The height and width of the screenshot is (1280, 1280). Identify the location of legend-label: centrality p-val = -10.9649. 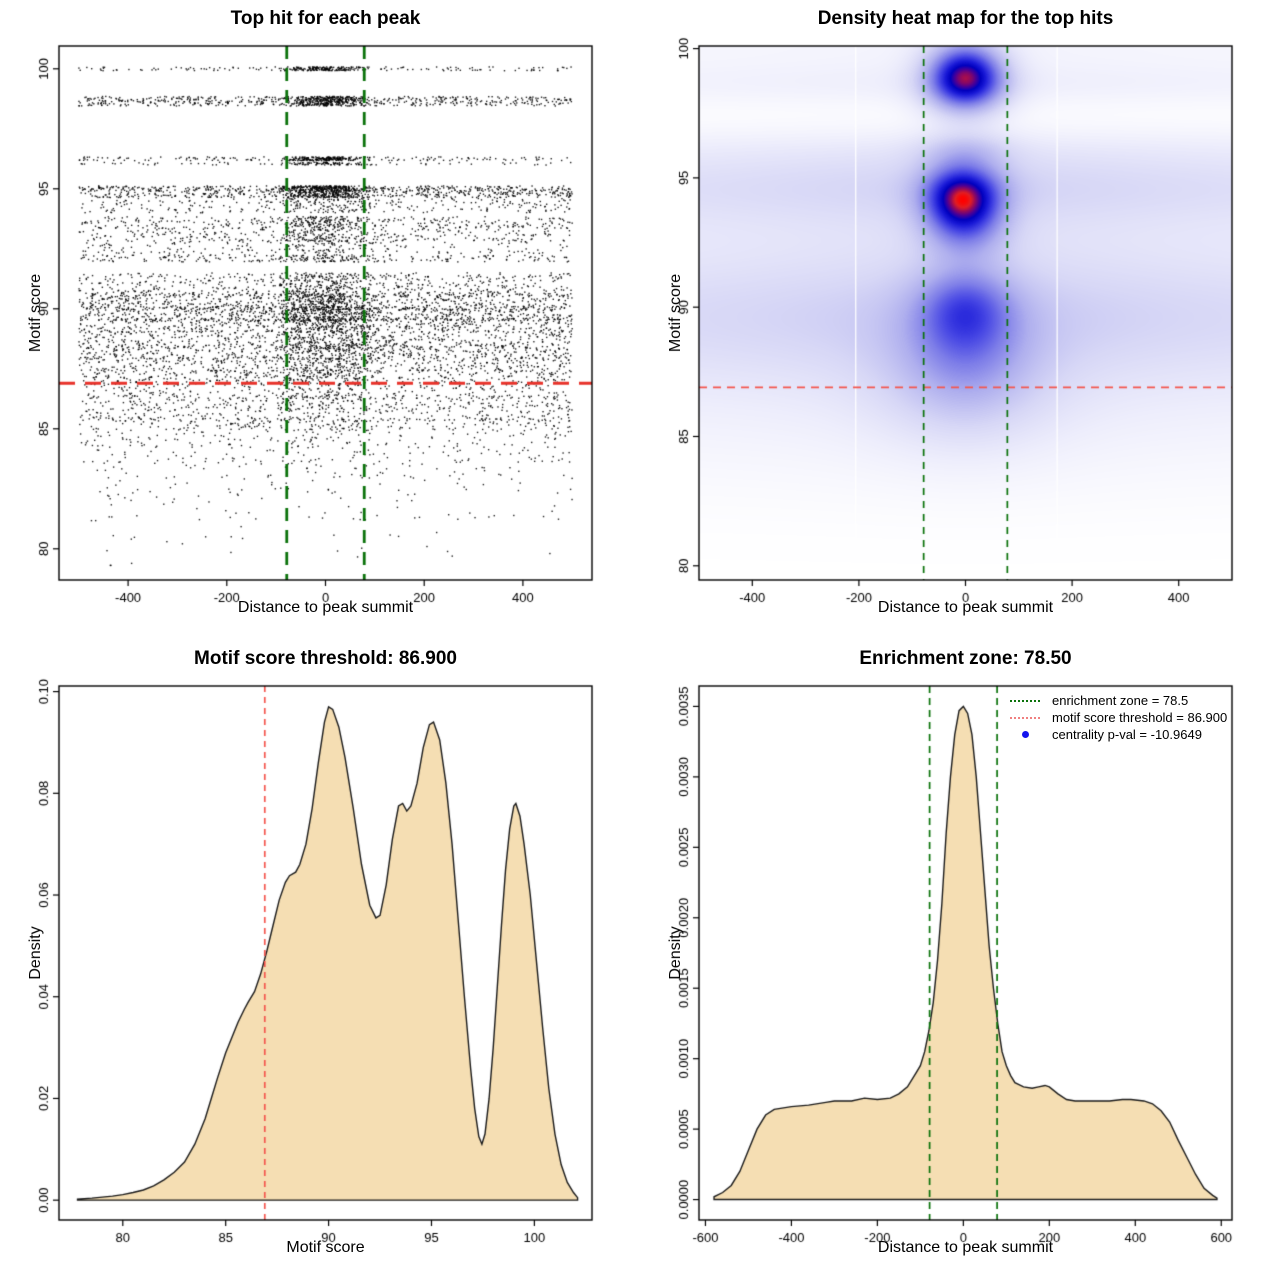
(1127, 734).